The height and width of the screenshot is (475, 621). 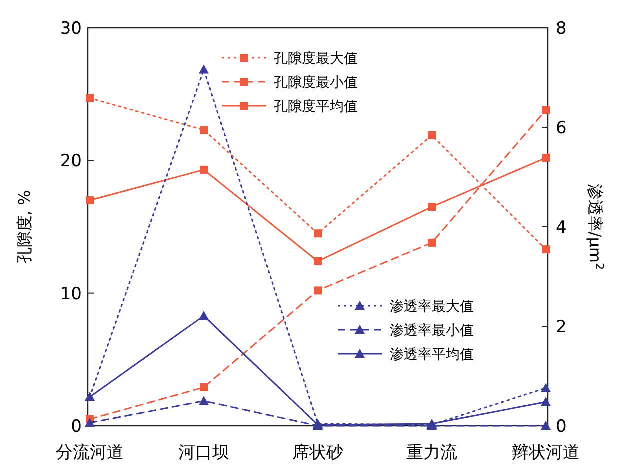 What do you see at coordinates (561, 228) in the screenshot?
I see `y2-tick-label: 4` at bounding box center [561, 228].